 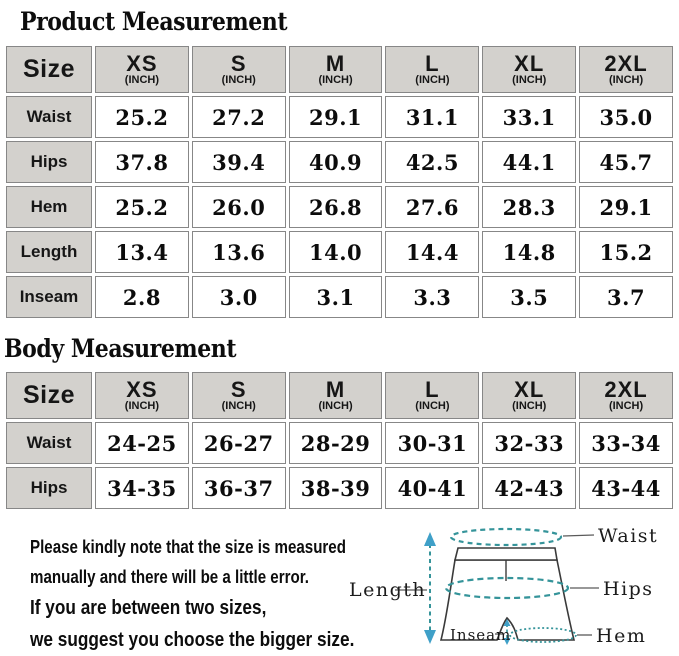 I want to click on value-cell: 28.3, so click(x=529, y=207).